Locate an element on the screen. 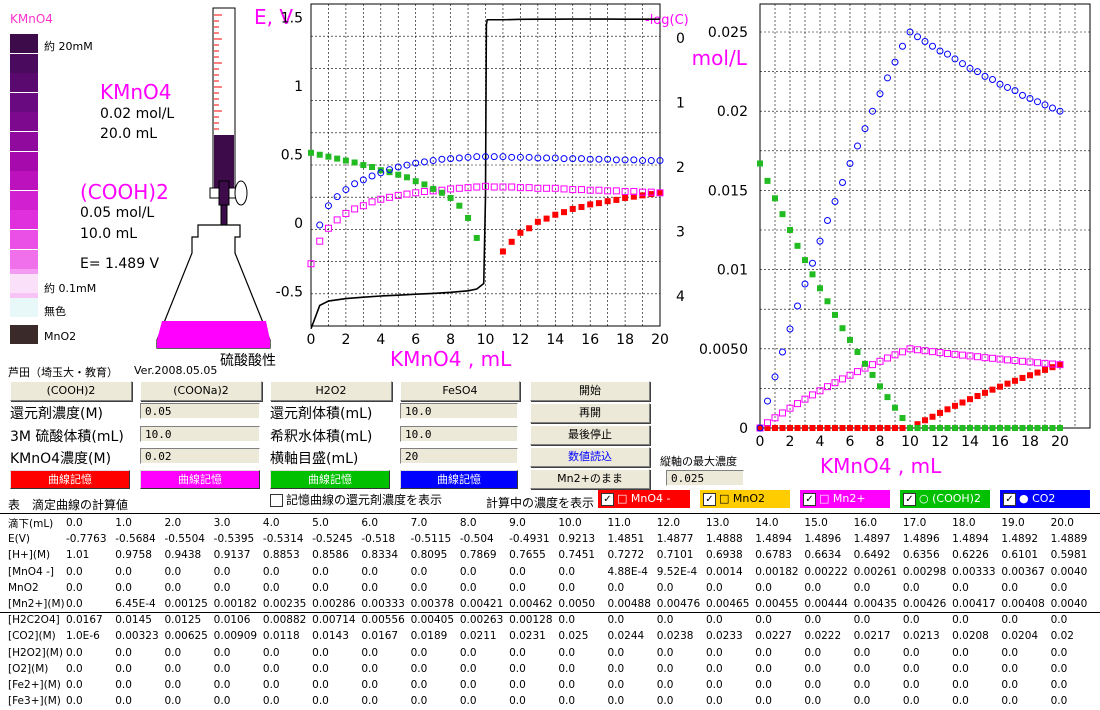 The width and height of the screenshot is (1100, 710). stop-at-end-button: 最後停止 is located at coordinates (590, 435).